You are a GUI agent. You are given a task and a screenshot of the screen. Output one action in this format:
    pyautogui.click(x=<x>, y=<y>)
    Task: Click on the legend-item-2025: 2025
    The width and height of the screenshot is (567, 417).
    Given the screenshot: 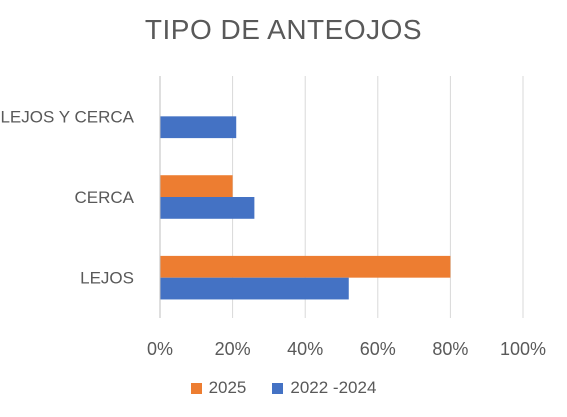 What is the action you would take?
    pyautogui.click(x=218, y=388)
    